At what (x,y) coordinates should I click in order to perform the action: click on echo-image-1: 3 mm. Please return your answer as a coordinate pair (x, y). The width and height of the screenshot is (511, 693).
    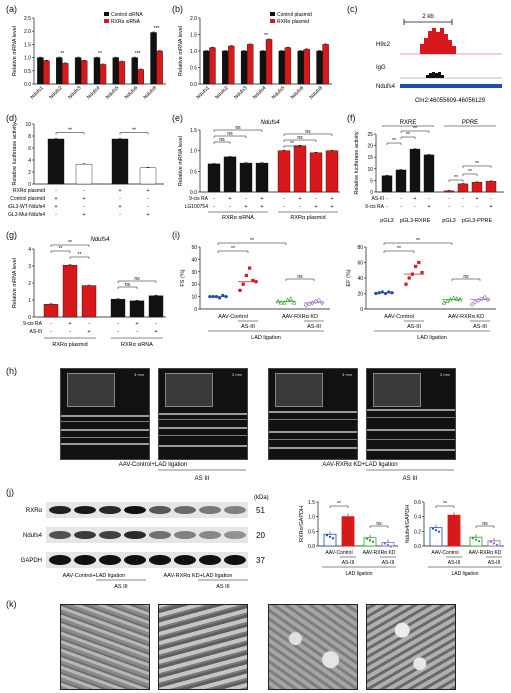
    Looking at the image, I should click on (105, 414).